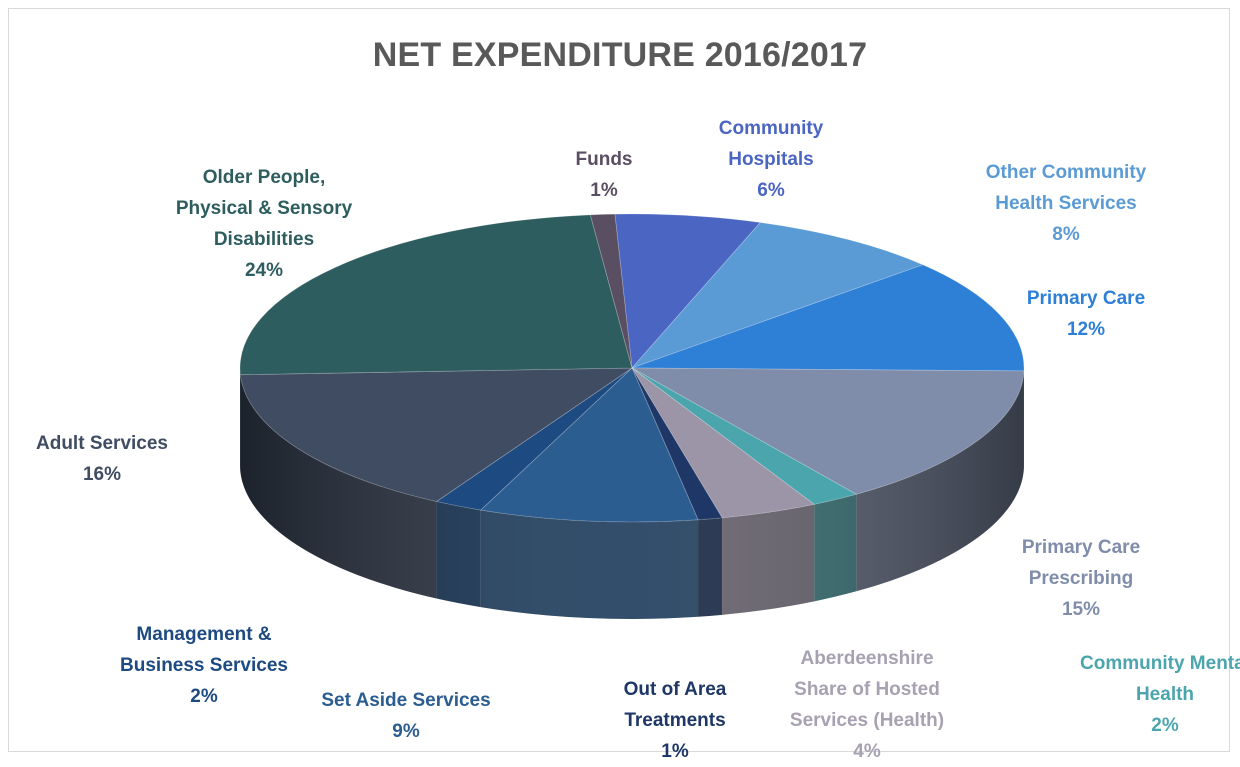 The height and width of the screenshot is (767, 1240). I want to click on slice-label-text: Health, so click(1160, 694).